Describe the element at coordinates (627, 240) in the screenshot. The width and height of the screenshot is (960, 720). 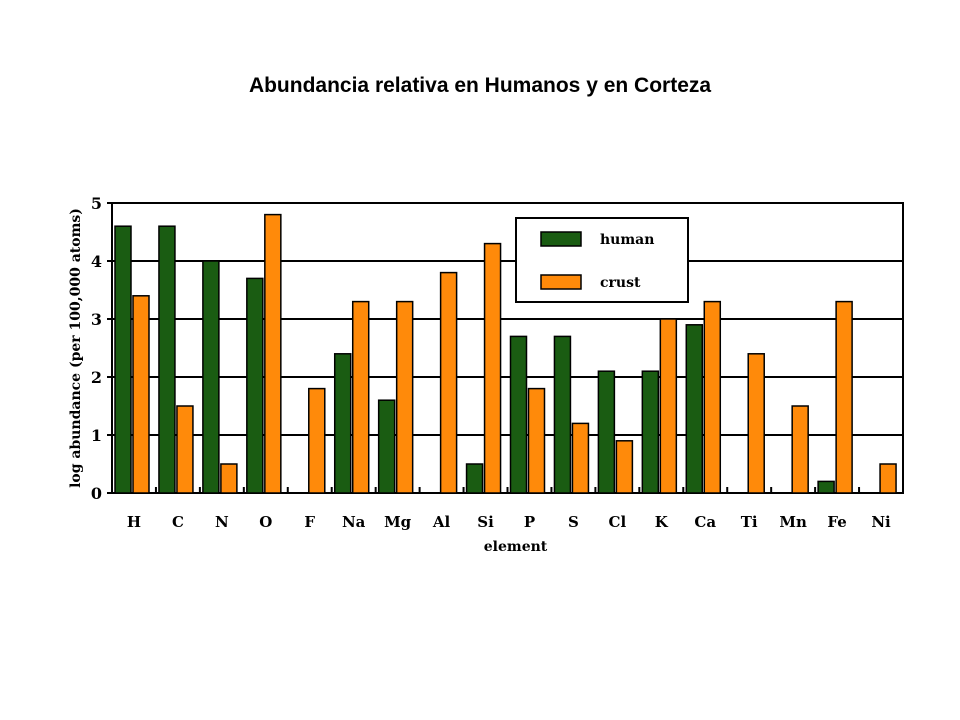
I see `legend-label-human: human` at that location.